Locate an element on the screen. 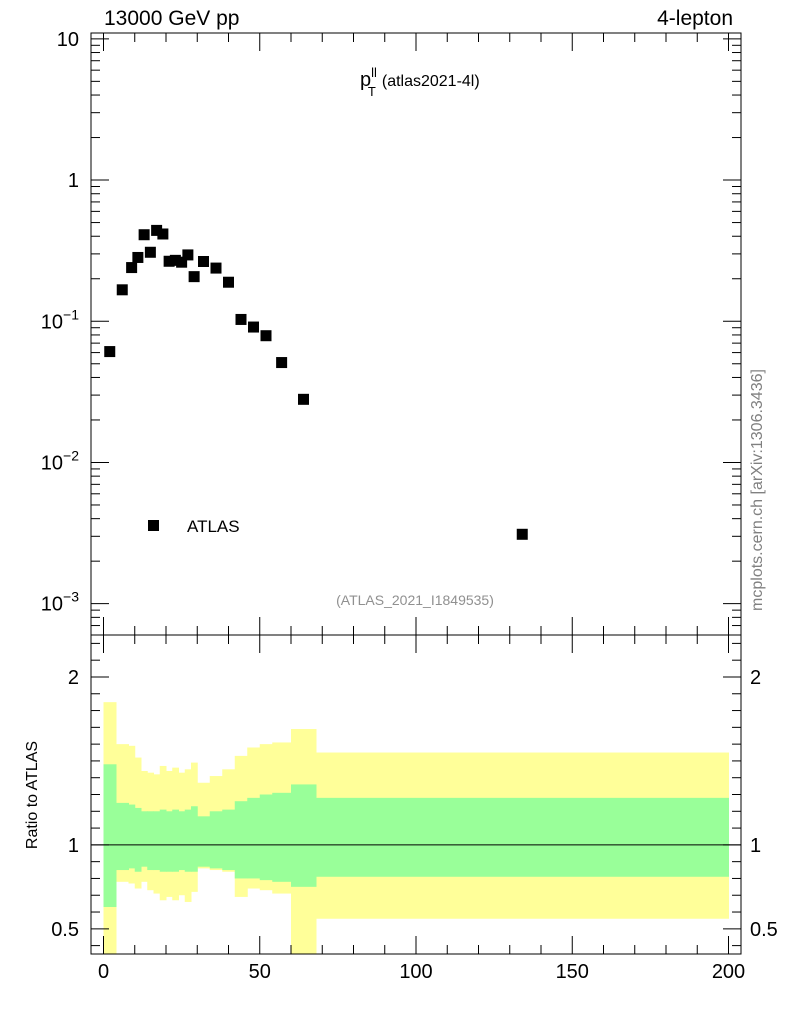 This screenshot has height=1024, width=786. y-tick-label-exponent: −3 is located at coordinates (71, 597).